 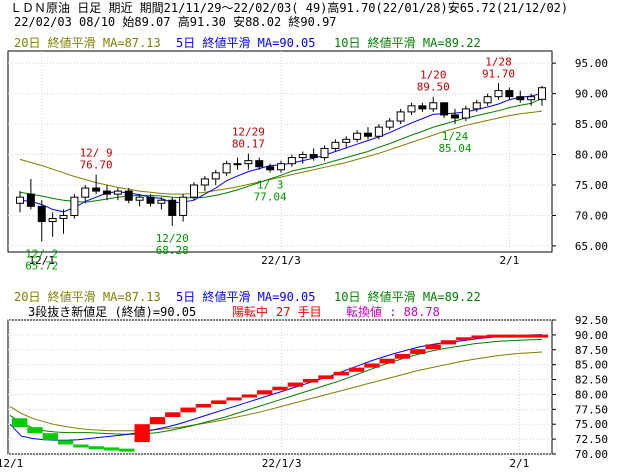 I want to click on lower-ytick-label: 82.50, so click(x=591, y=380).